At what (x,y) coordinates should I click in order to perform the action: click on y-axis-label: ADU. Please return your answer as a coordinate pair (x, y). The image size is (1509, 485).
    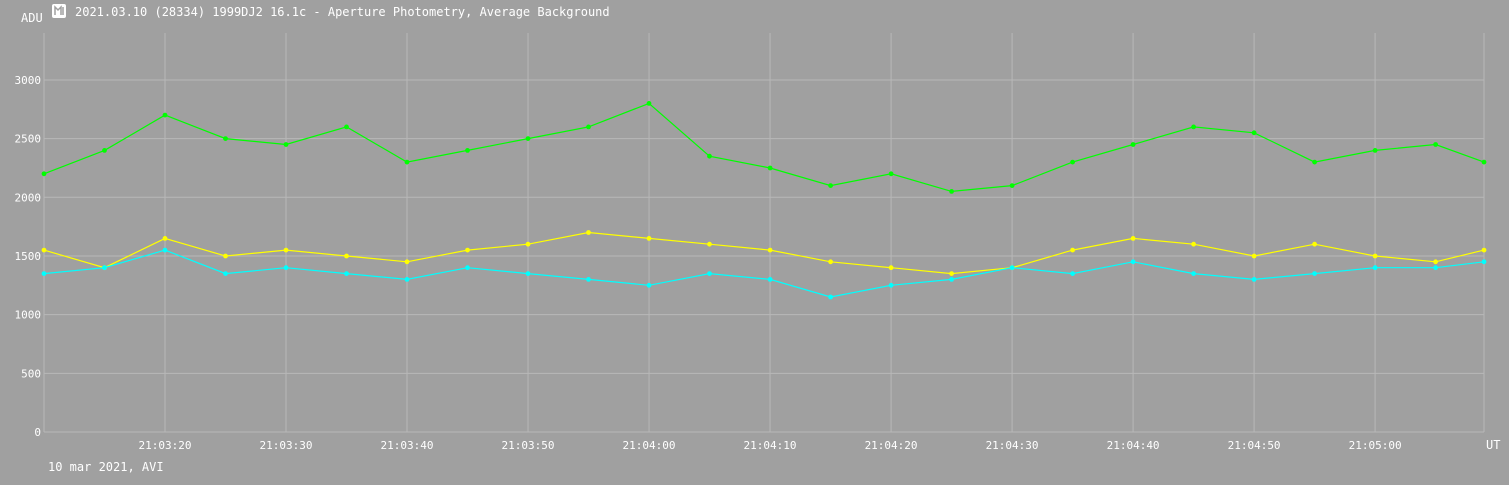
    Looking at the image, I should click on (32, 18).